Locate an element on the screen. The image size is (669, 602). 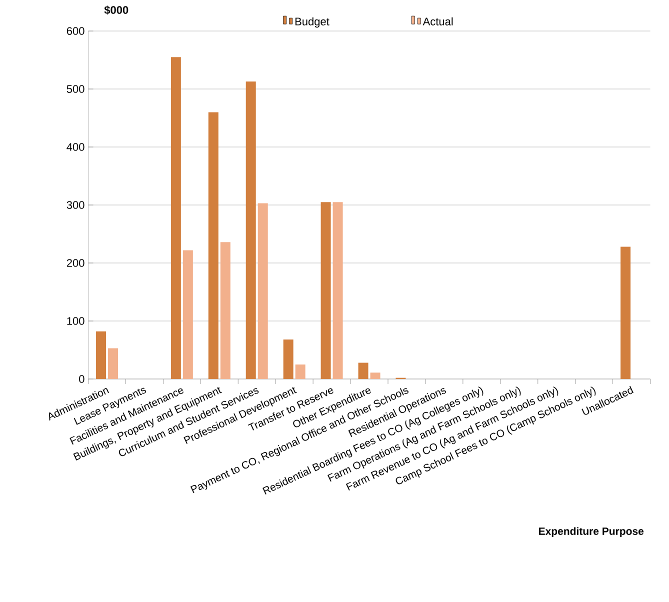
y-tick-label: 300 is located at coordinates (75, 205).